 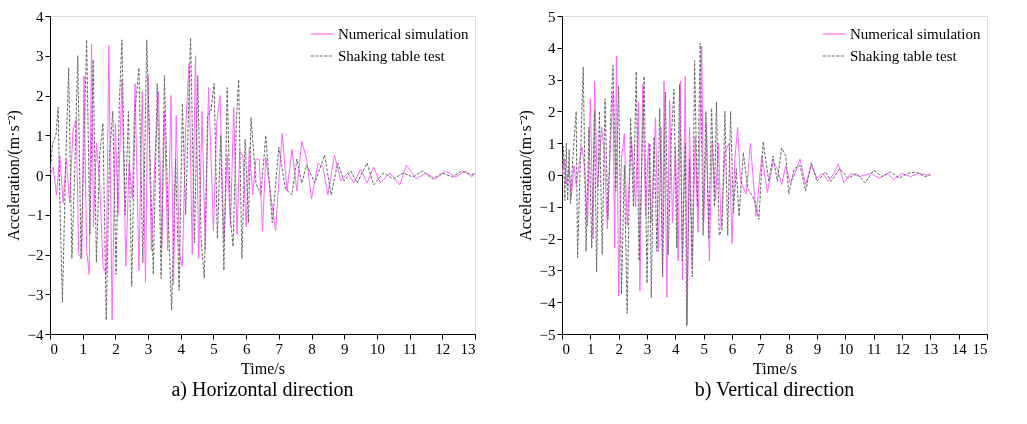 What do you see at coordinates (552, 16) in the screenshot?
I see `y-tick-label: 5` at bounding box center [552, 16].